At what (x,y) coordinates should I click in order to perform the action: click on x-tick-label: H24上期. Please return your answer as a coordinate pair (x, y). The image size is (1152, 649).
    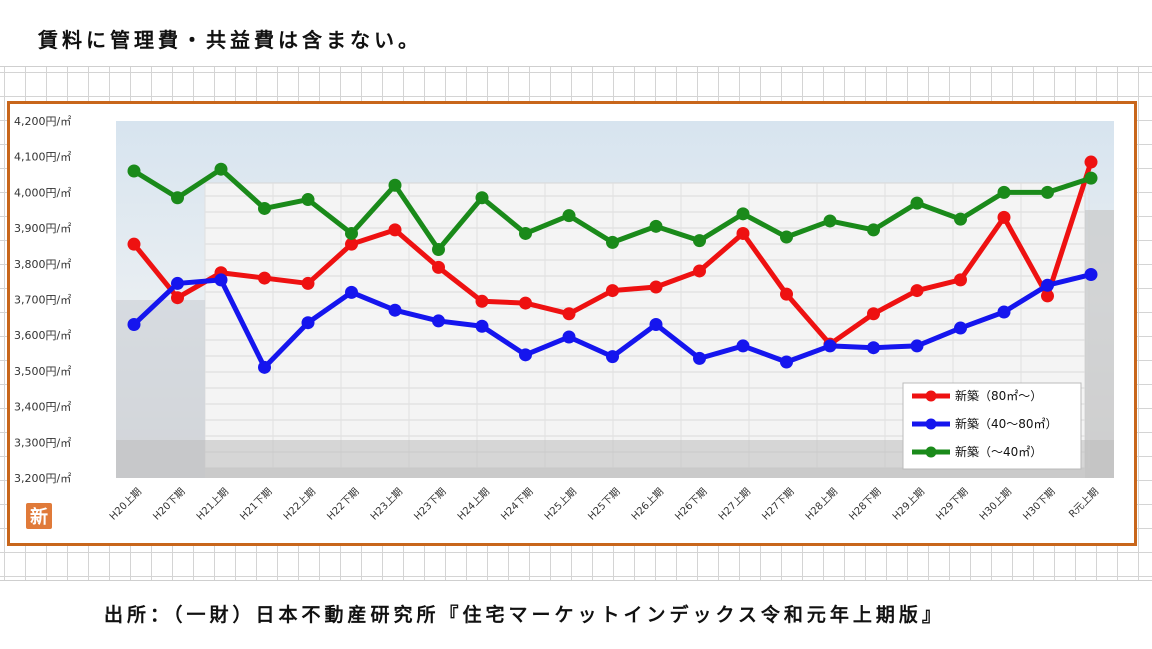
    Looking at the image, I should click on (473, 504).